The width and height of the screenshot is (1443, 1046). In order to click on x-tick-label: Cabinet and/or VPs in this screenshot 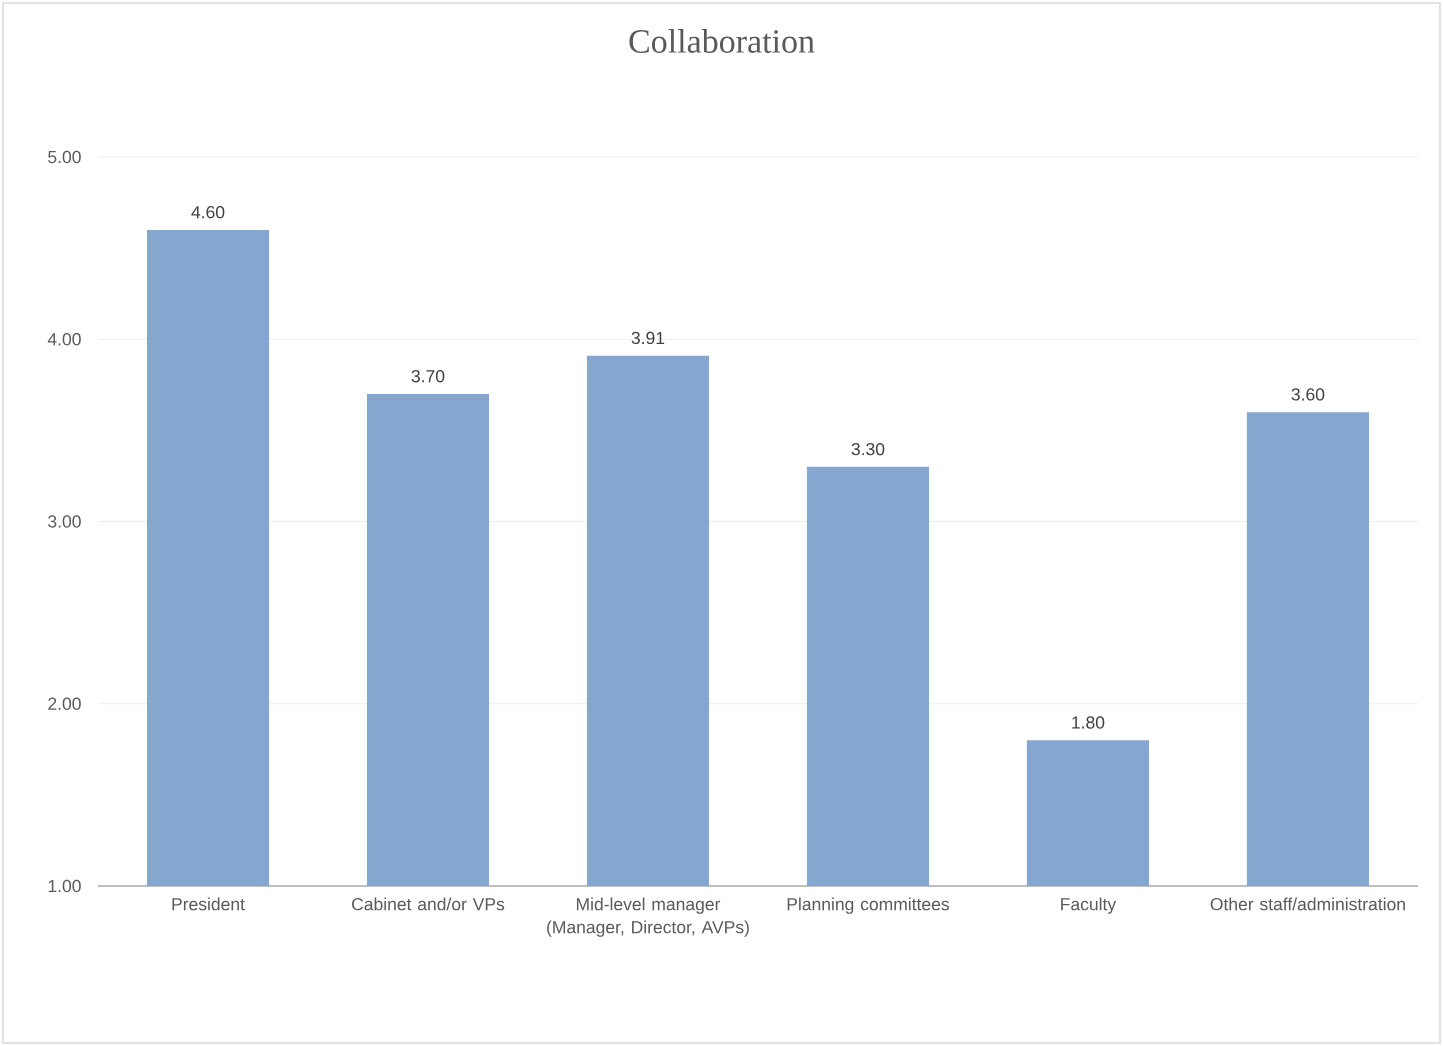, I will do `click(428, 904)`.